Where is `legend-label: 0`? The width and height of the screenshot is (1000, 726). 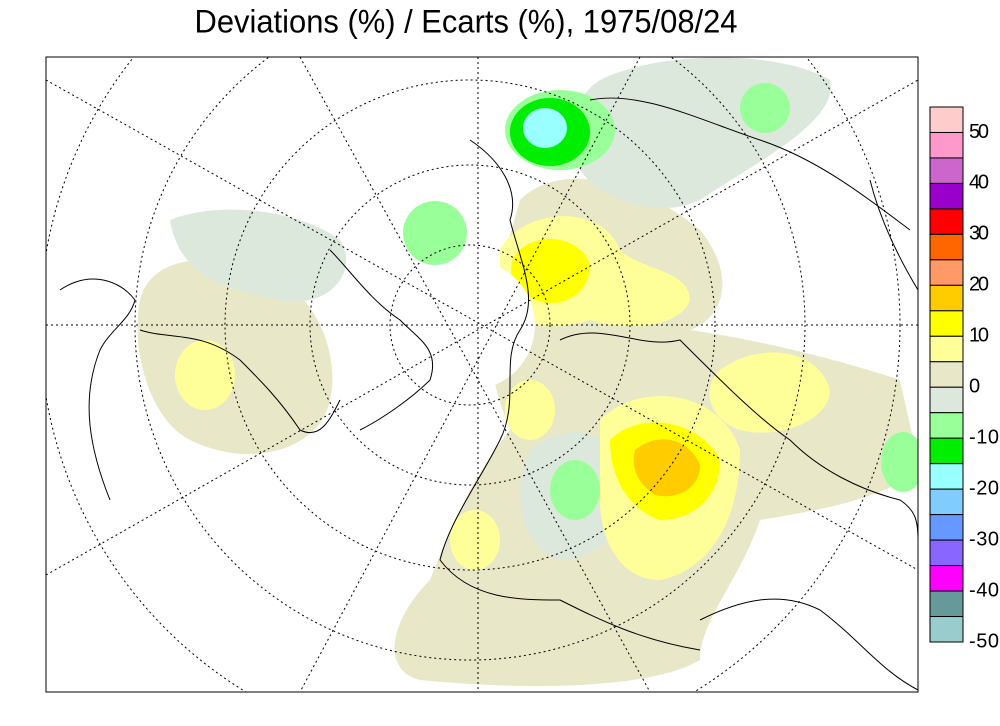
legend-label: 0 is located at coordinates (974, 387).